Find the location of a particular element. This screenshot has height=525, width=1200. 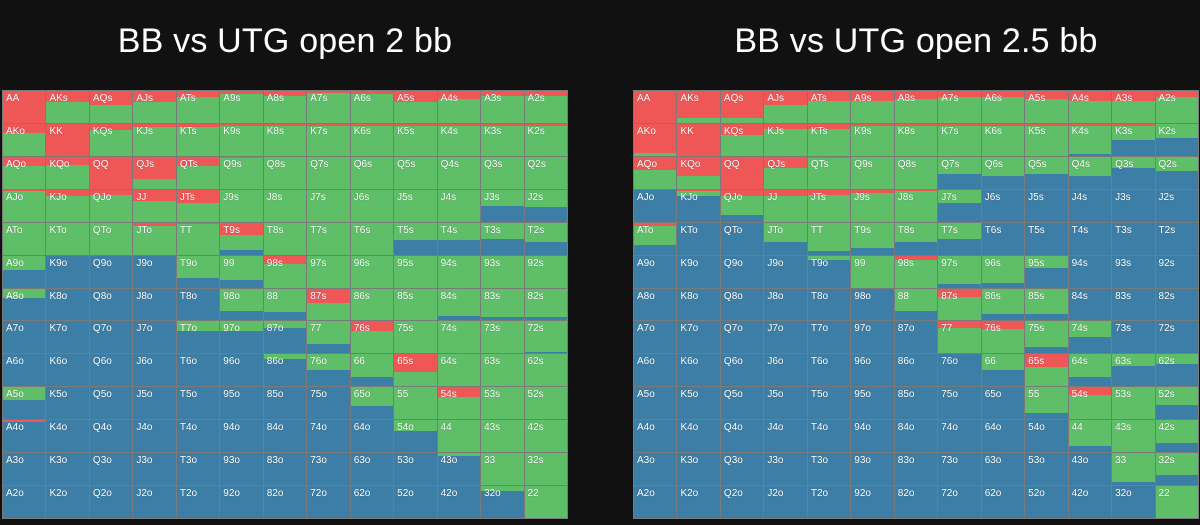

hand-label: K6o is located at coordinates (689, 362).